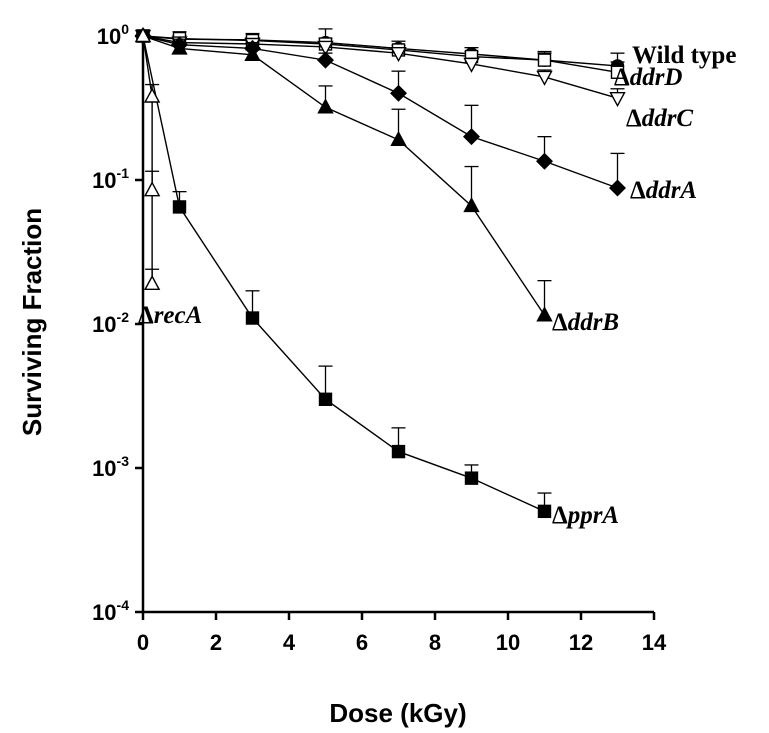 This screenshot has height=733, width=769. What do you see at coordinates (585, 515) in the screenshot?
I see `series-label: ΔpprA` at bounding box center [585, 515].